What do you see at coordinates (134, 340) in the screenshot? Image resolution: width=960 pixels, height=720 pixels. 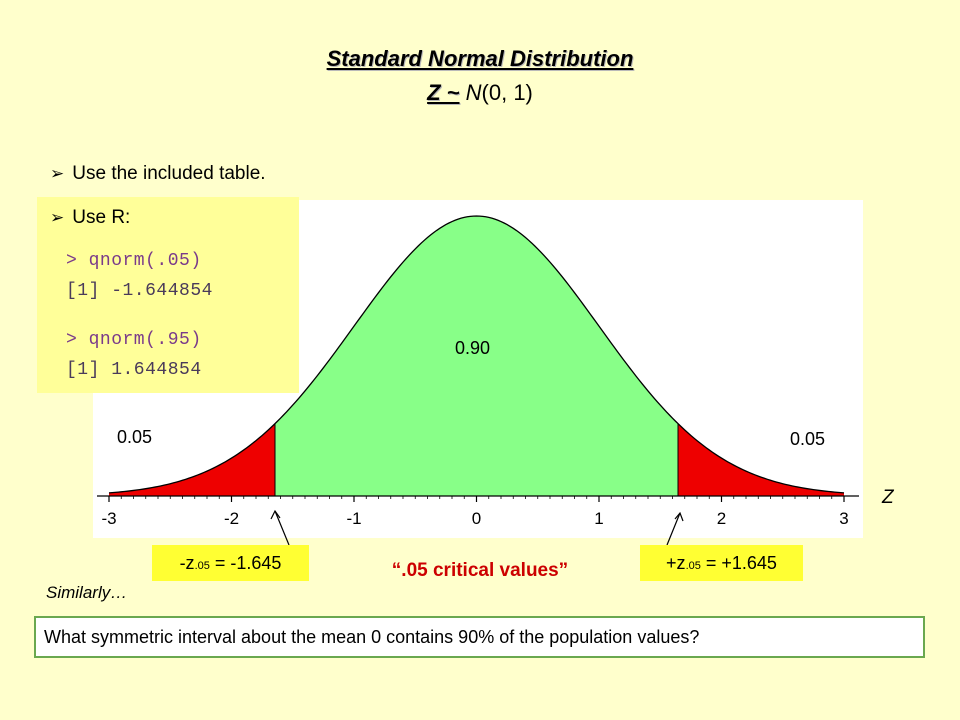 I see `r-command-2: > qnorm(.95)` at bounding box center [134, 340].